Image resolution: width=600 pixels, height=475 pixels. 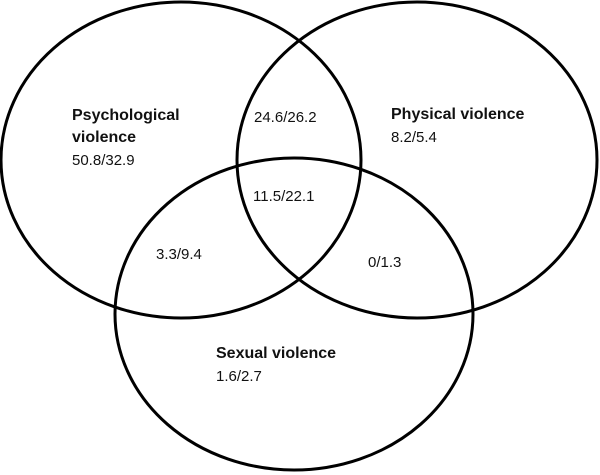 What do you see at coordinates (285, 117) in the screenshot?
I see `psychological-physical-overlap-value: 24.6/26.2` at bounding box center [285, 117].